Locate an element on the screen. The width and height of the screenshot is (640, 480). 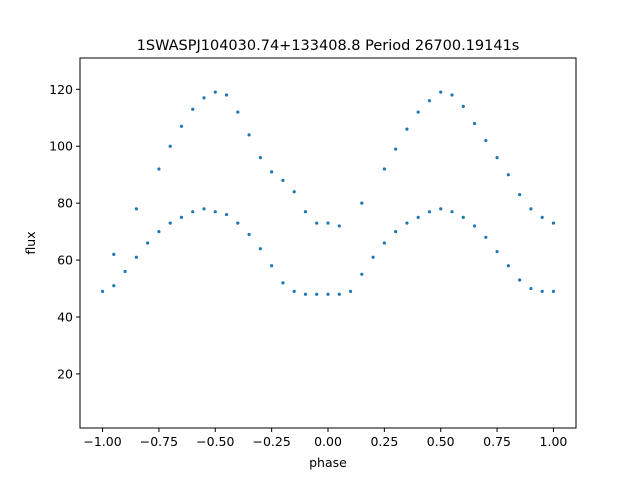
x-tick-label: −0.75 is located at coordinates (159, 441).